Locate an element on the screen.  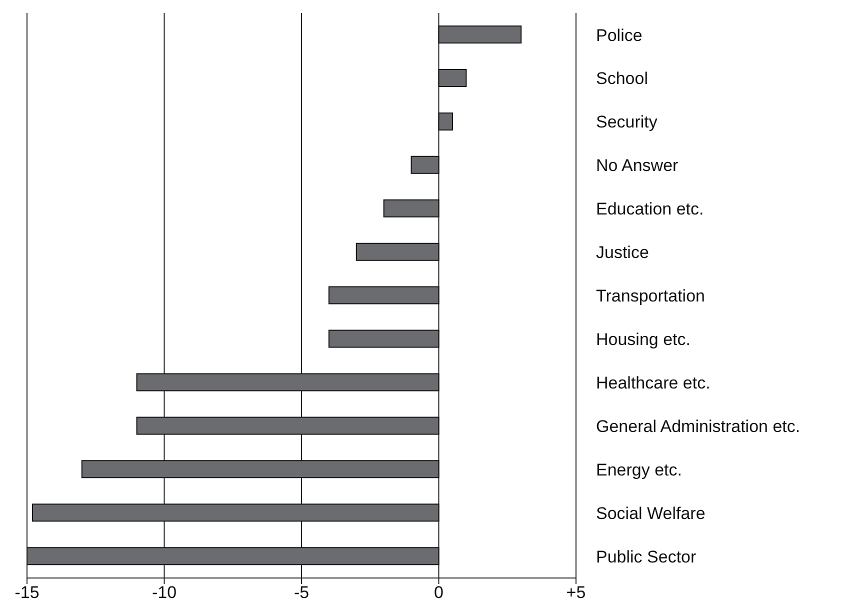
y-tick-label: General Administration etc. is located at coordinates (698, 426).